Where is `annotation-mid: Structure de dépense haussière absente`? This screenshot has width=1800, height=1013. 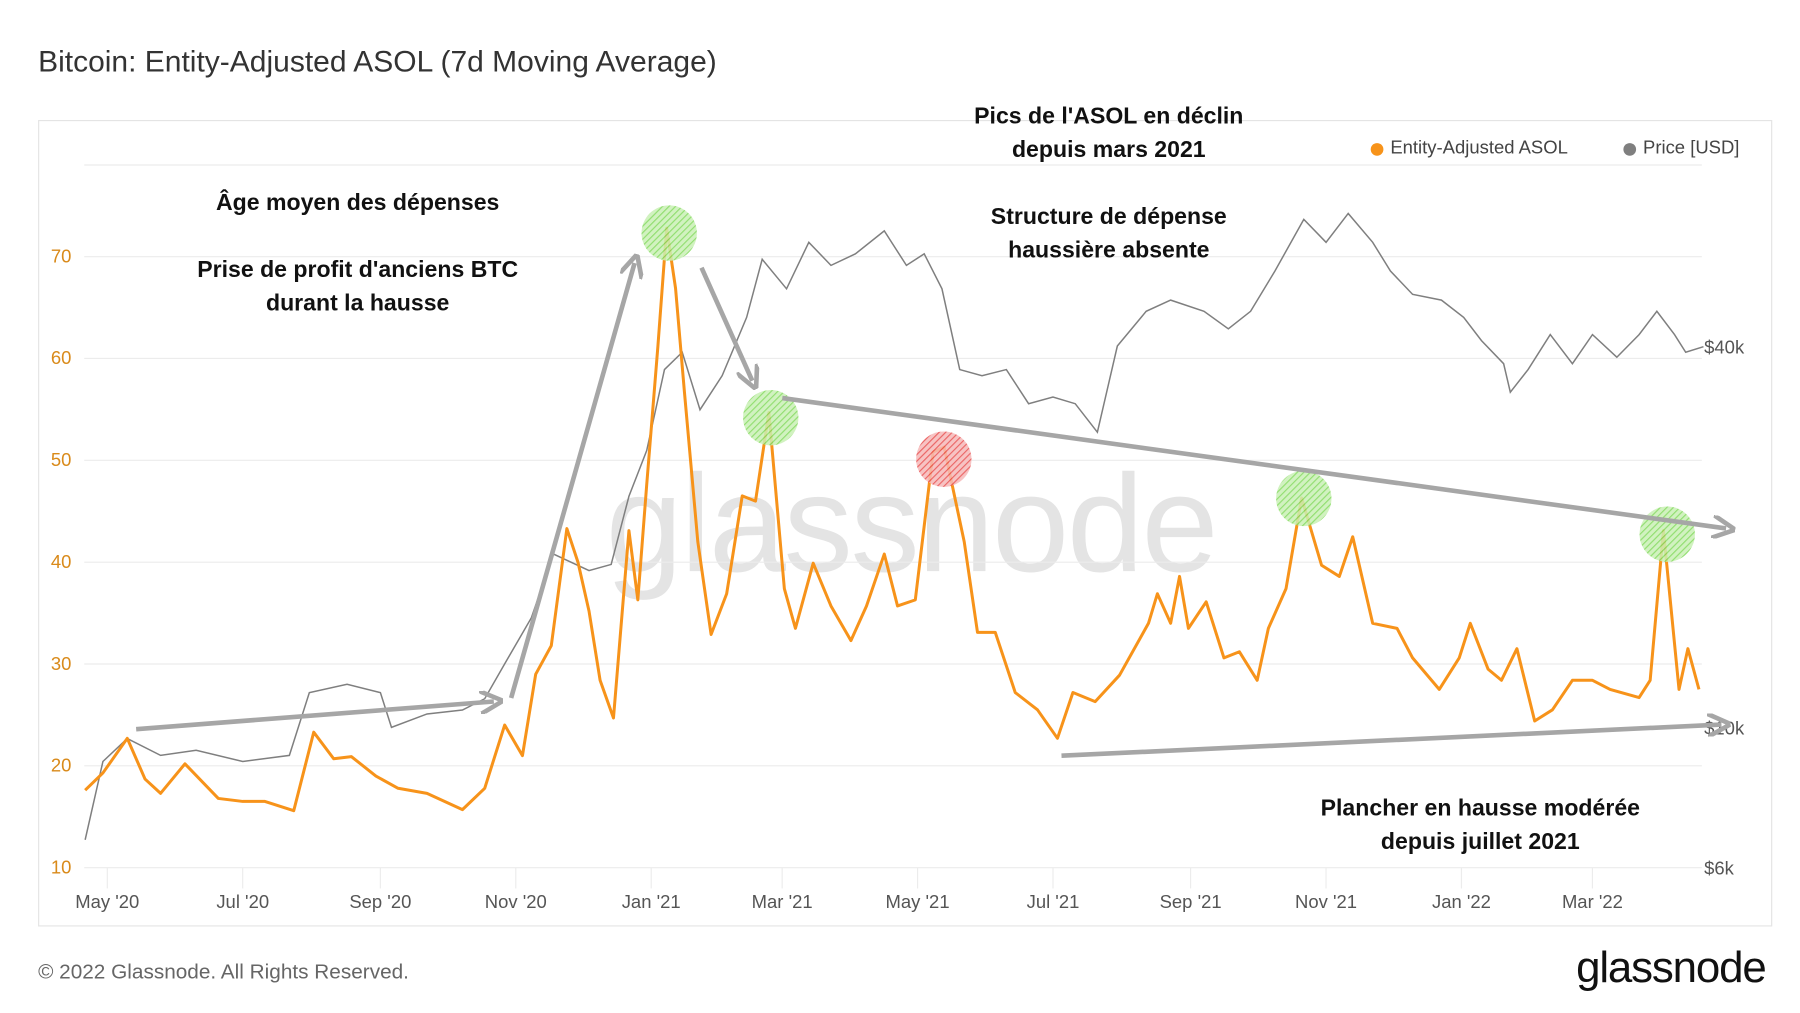 annotation-mid: Structure de dépense haussière absente is located at coordinates (1109, 234).